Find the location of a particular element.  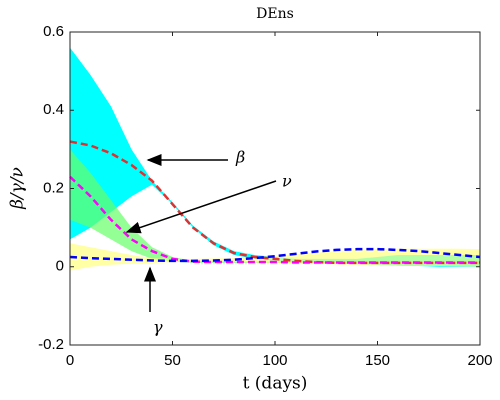

y-tick-label: 0.4 is located at coordinates (53, 109).